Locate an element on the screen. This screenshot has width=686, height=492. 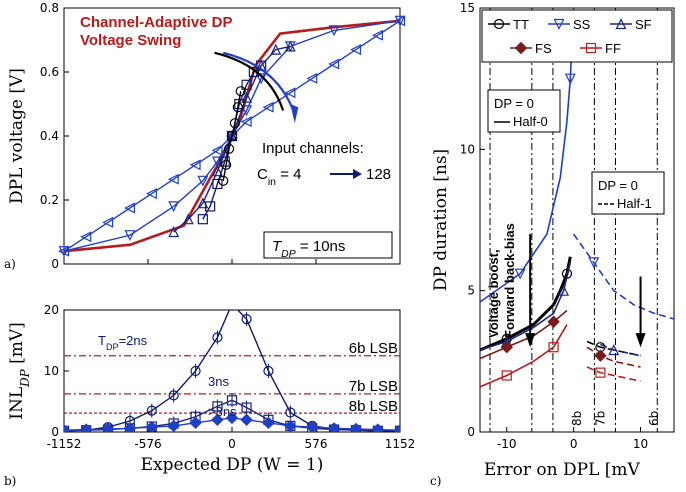
panel-b-plot-area is located at coordinates (232, 365).